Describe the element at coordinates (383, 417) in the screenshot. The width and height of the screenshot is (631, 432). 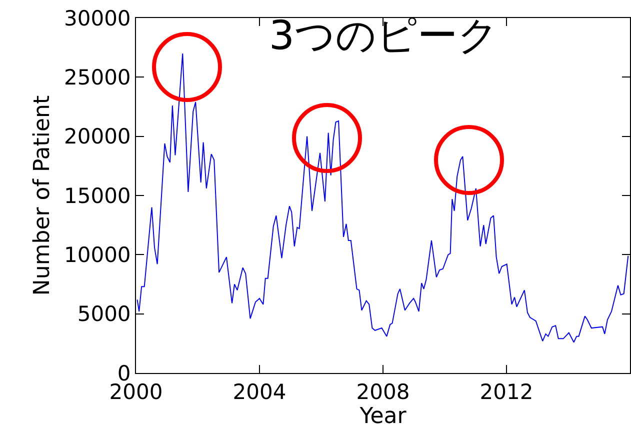
I see `x-axis-title: Year` at that location.